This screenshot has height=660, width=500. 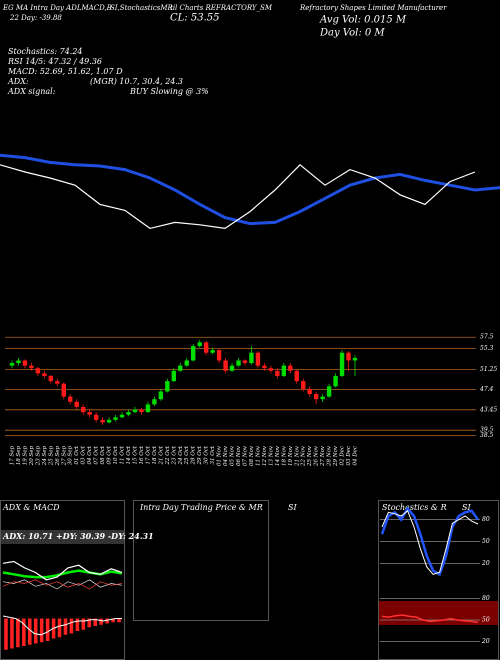 What do you see at coordinates (129, 454) in the screenshot?
I see `x-tick-label: 14 Oct` at bounding box center [129, 454].